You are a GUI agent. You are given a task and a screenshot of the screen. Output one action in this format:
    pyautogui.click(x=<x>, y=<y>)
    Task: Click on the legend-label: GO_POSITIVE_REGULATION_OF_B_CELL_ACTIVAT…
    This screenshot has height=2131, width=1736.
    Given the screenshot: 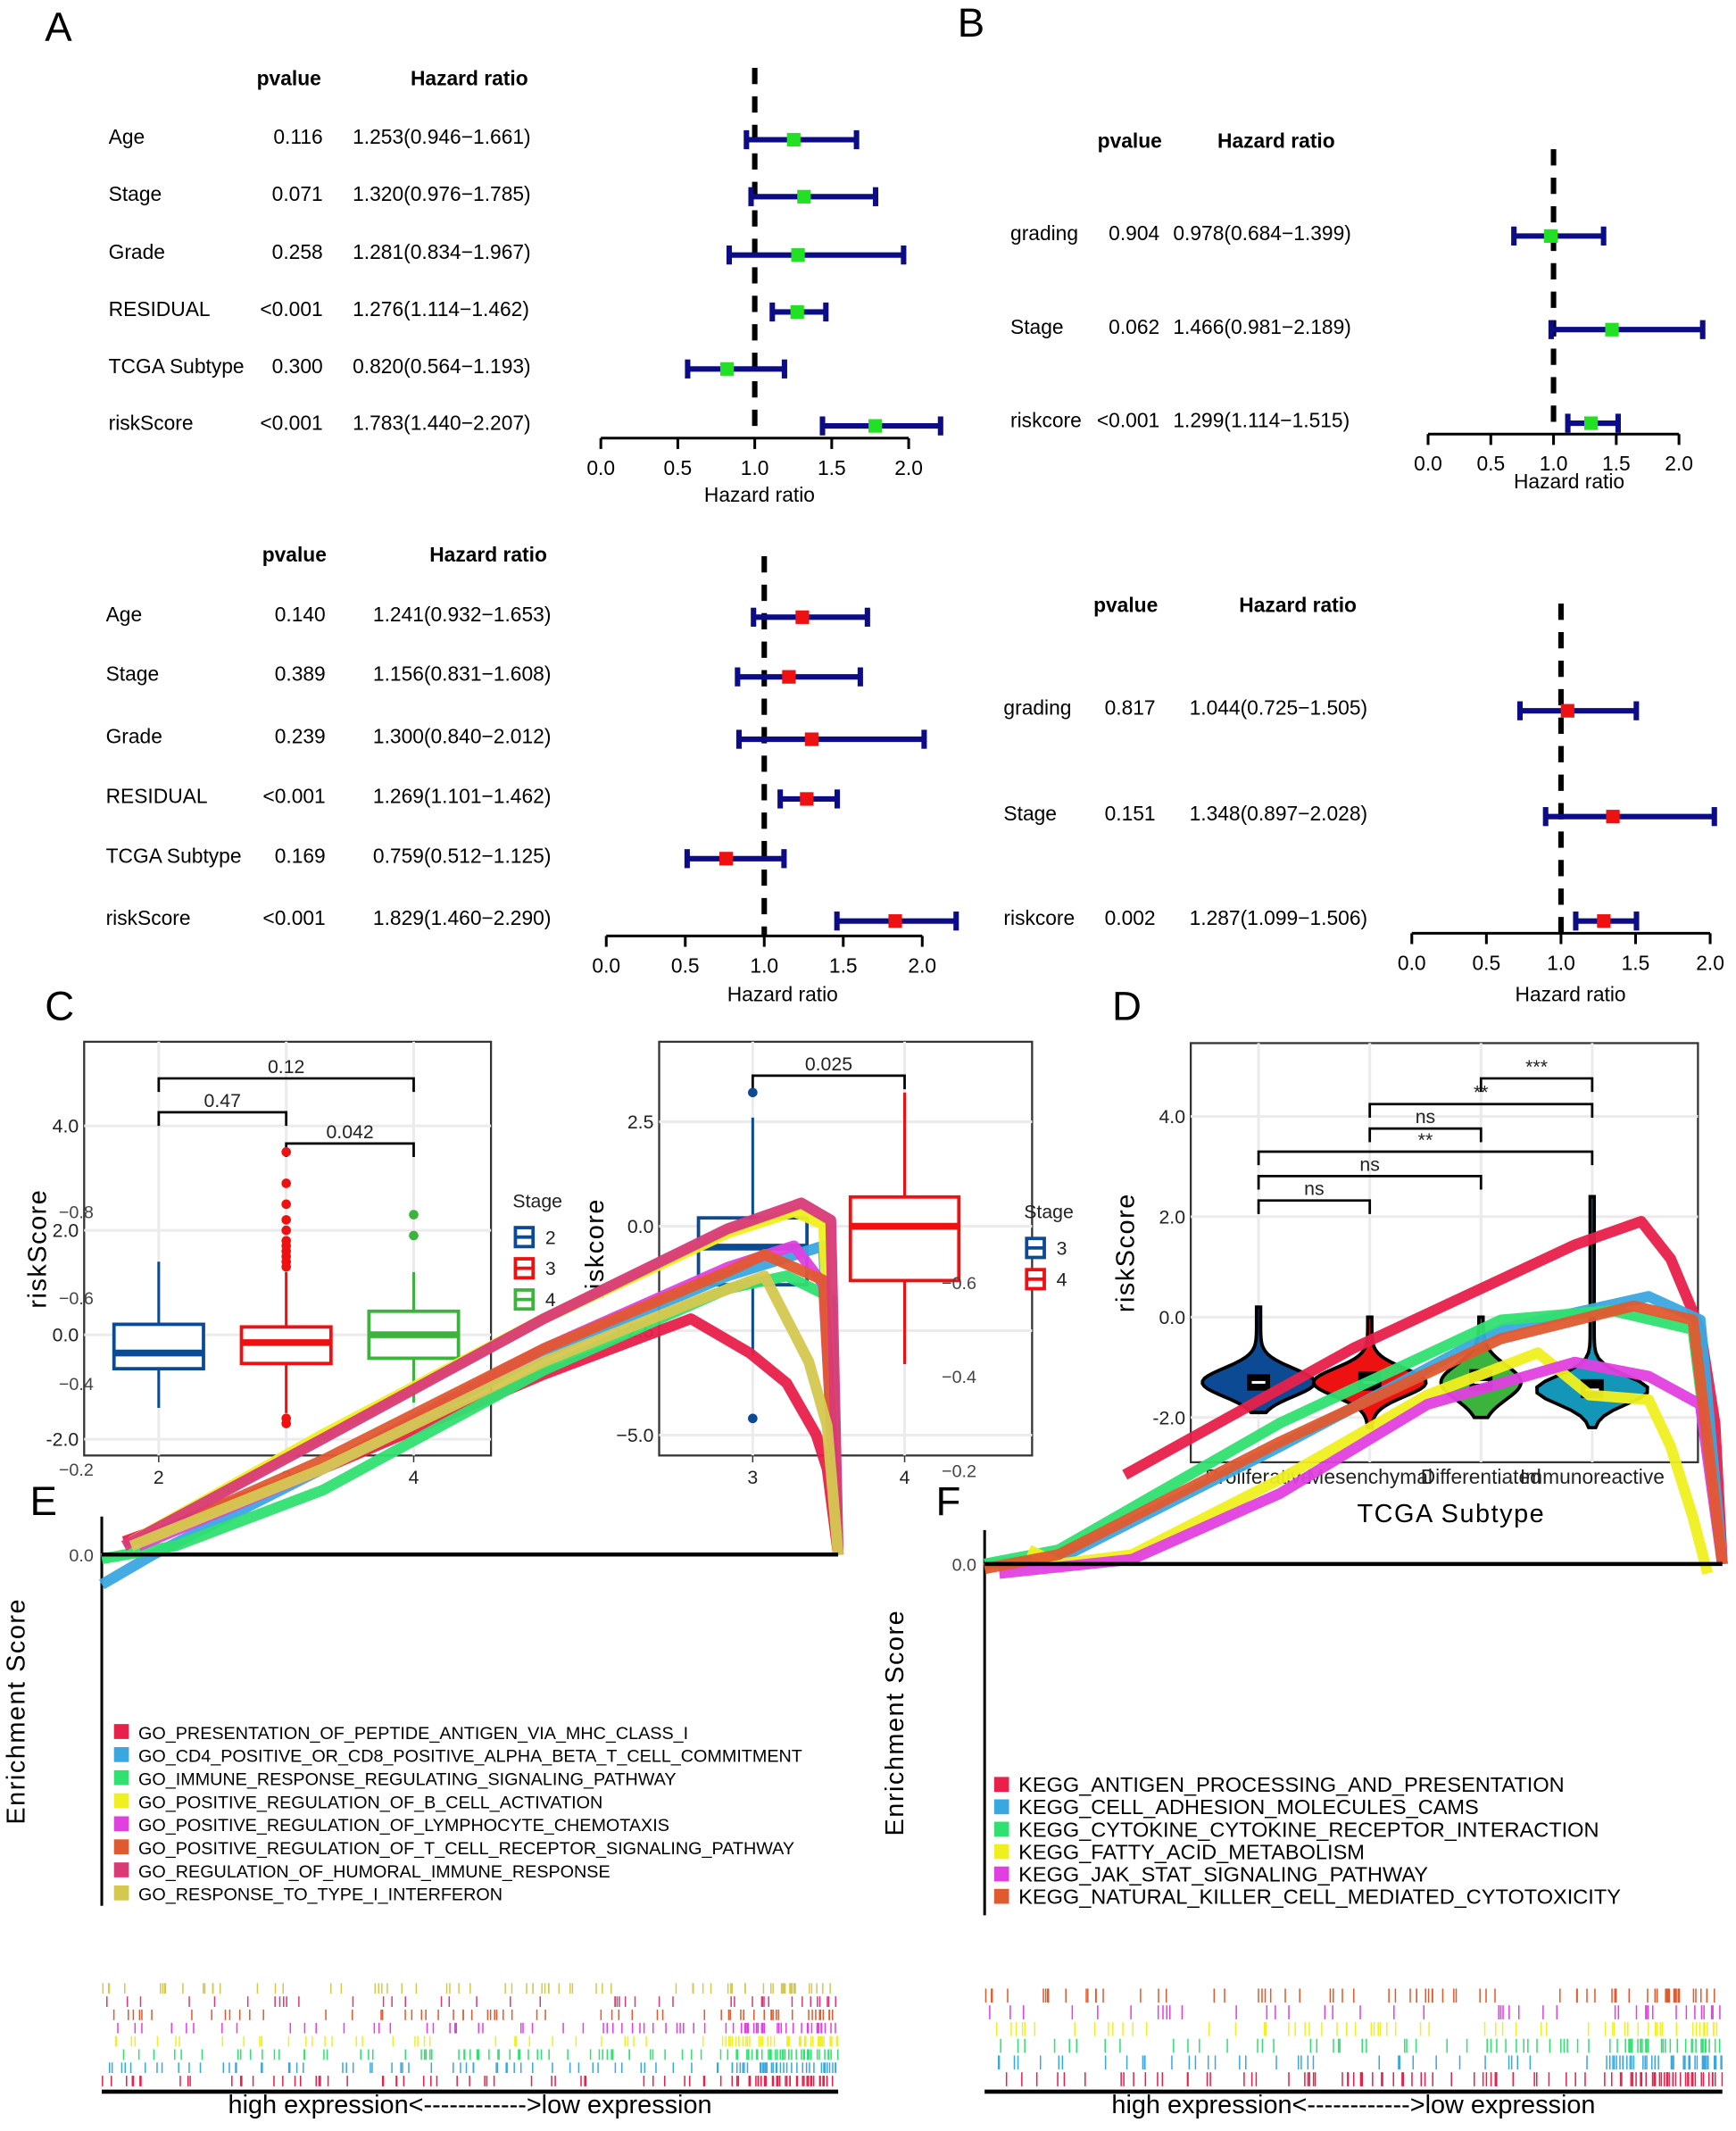 What is the action you would take?
    pyautogui.click(x=370, y=1802)
    